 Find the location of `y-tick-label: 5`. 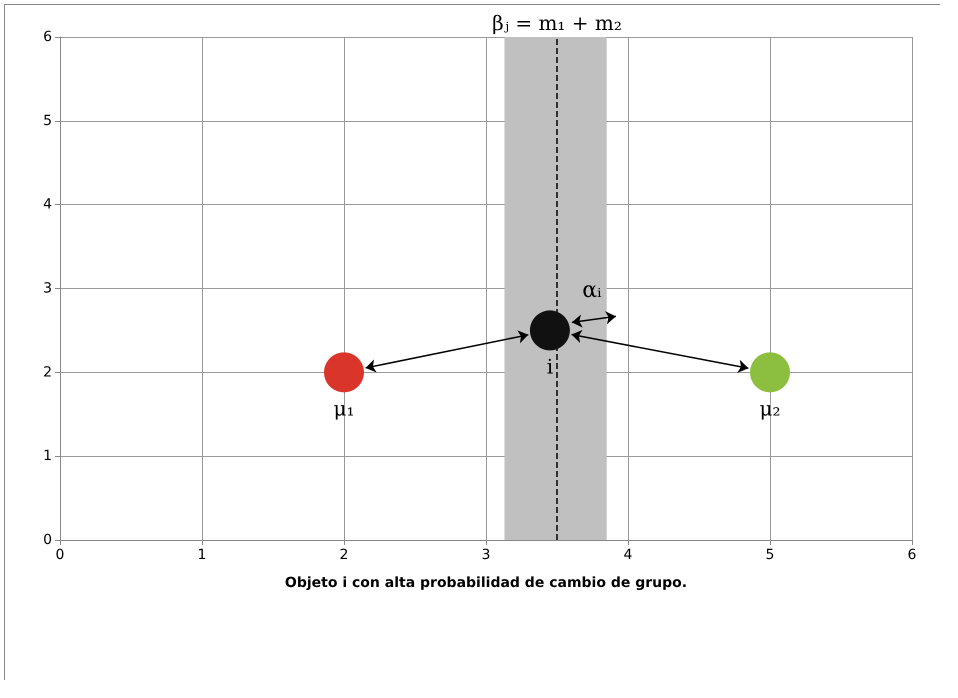

y-tick-label: 5 is located at coordinates (47, 120).